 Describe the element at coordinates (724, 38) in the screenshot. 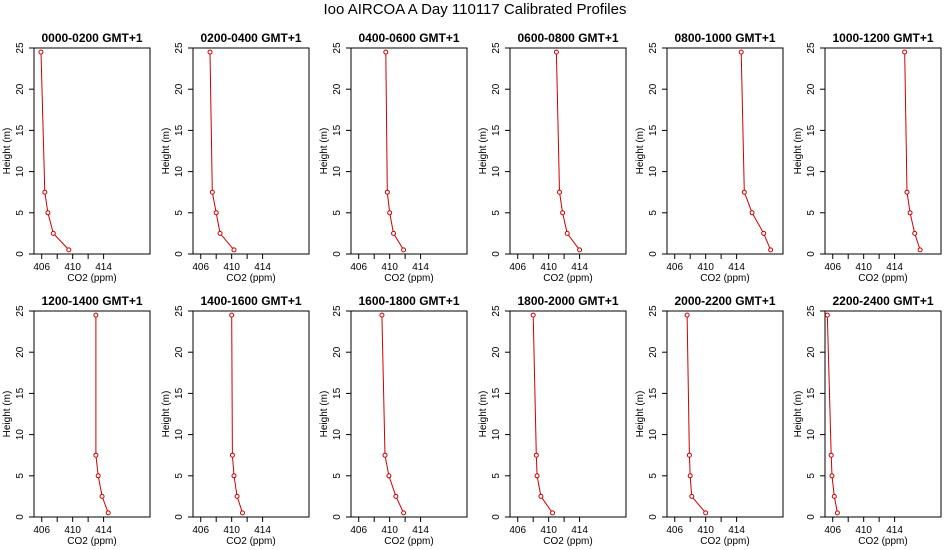

I see `panel-title: 0800-1000 GMT+1` at that location.